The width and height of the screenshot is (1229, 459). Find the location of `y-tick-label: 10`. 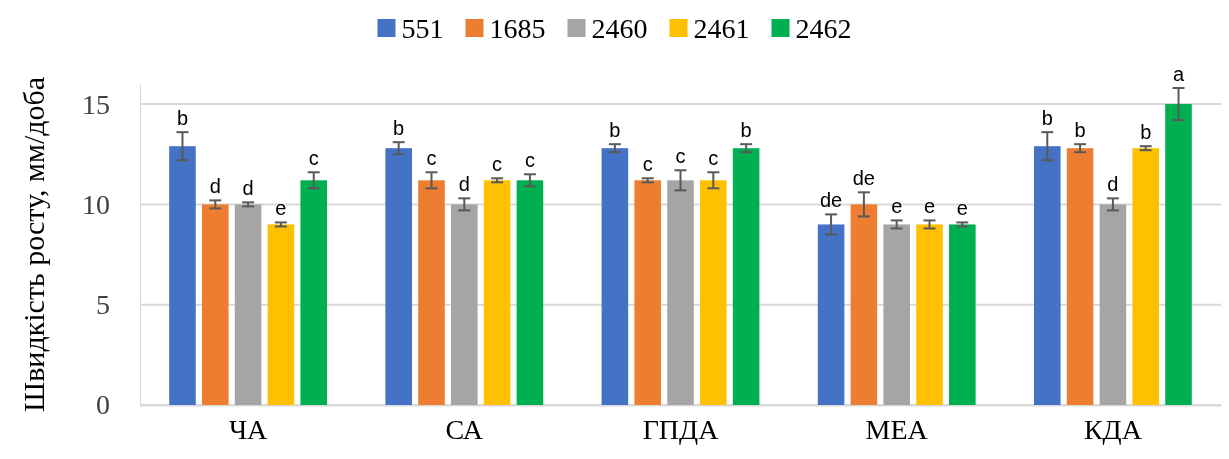

y-tick-label: 10 is located at coordinates (96, 204).